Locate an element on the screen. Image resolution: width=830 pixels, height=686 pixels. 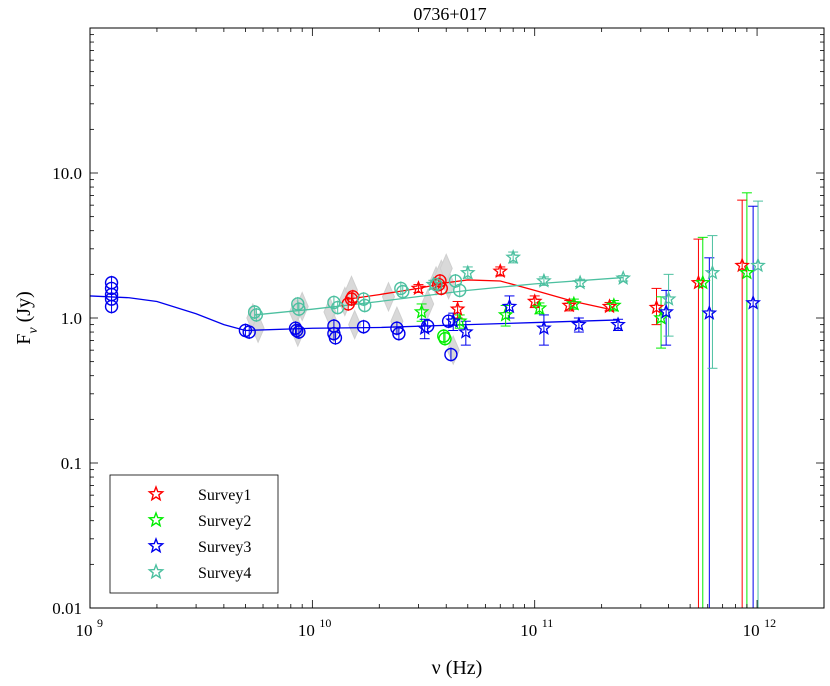
x-tick-label-exponent: 10 is located at coordinates (325, 623).